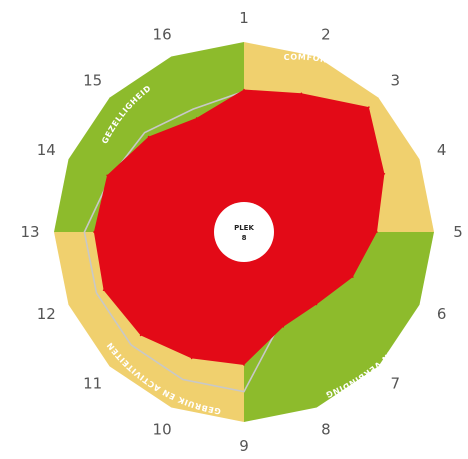 The width and height of the screenshot is (468, 459). Describe the element at coordinates (46, 314) in the screenshot. I see `axis-label-12: 12` at that location.